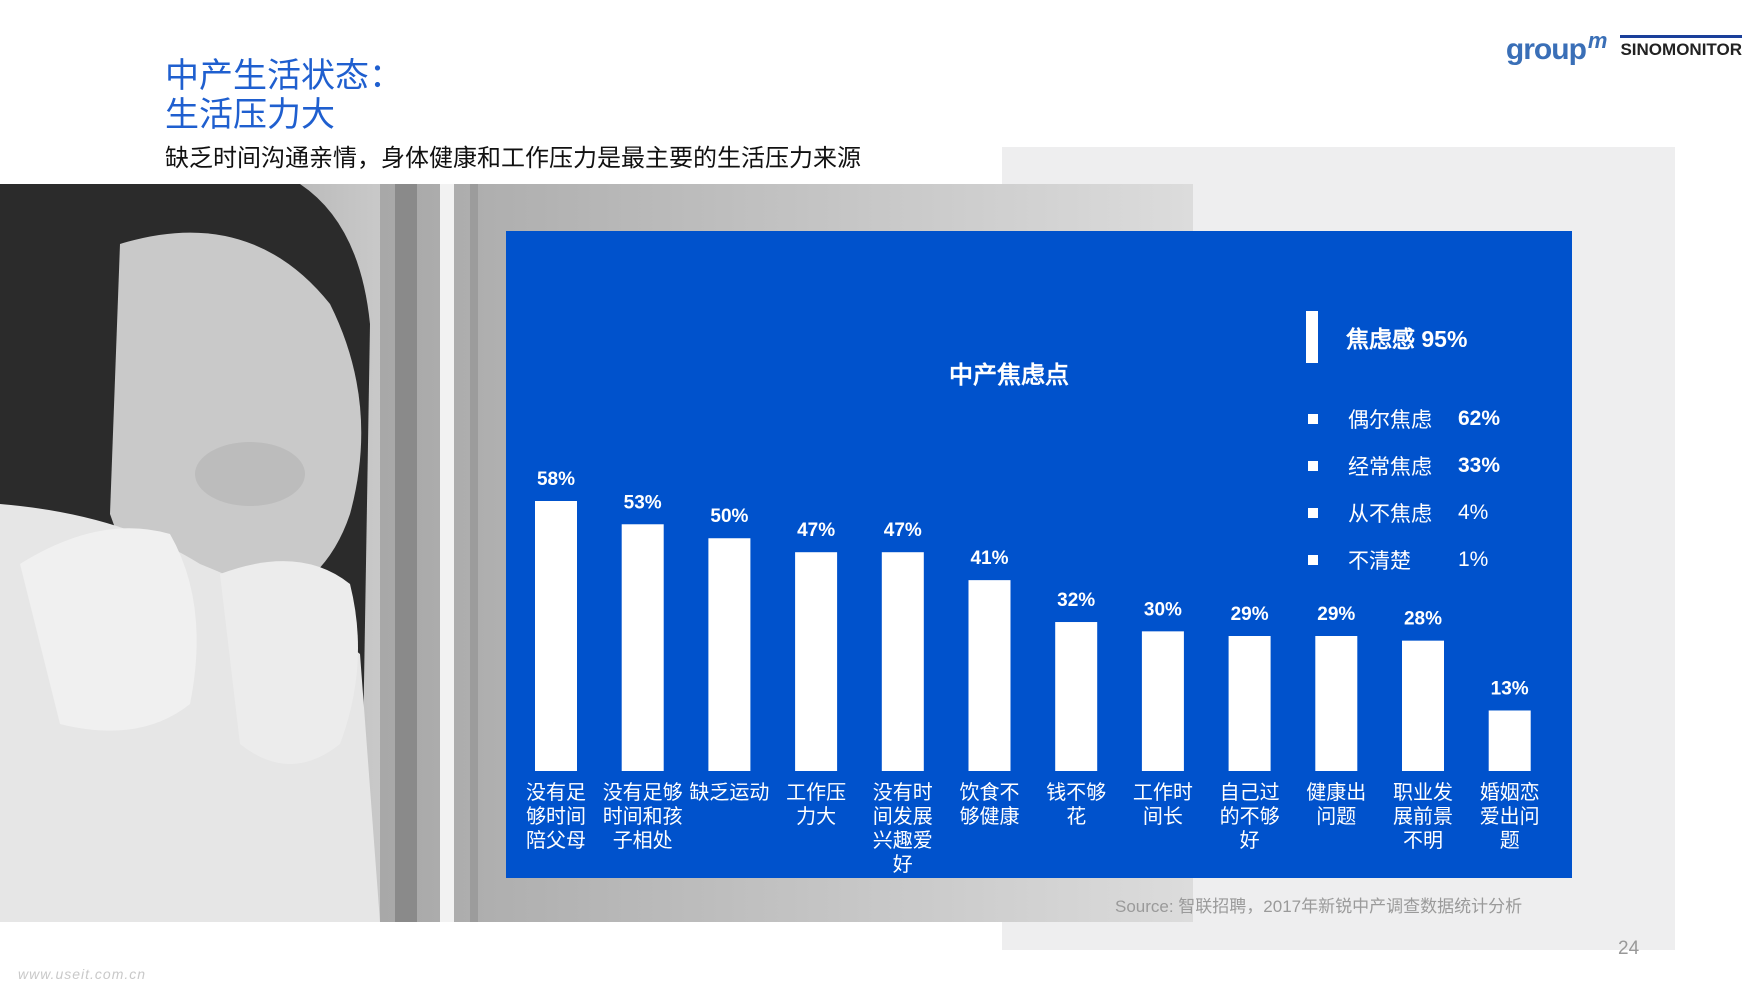  Describe the element at coordinates (1509, 841) in the screenshot. I see `category-label-line: 题` at that location.